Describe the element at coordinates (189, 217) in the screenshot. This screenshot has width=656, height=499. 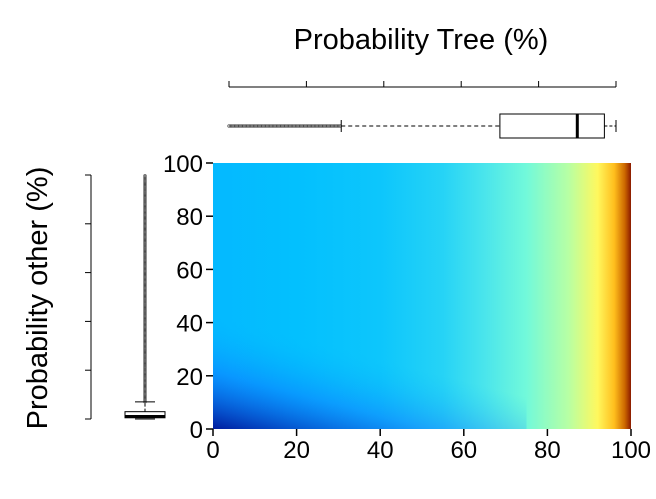
I see `y-tick-label: 80` at that location.